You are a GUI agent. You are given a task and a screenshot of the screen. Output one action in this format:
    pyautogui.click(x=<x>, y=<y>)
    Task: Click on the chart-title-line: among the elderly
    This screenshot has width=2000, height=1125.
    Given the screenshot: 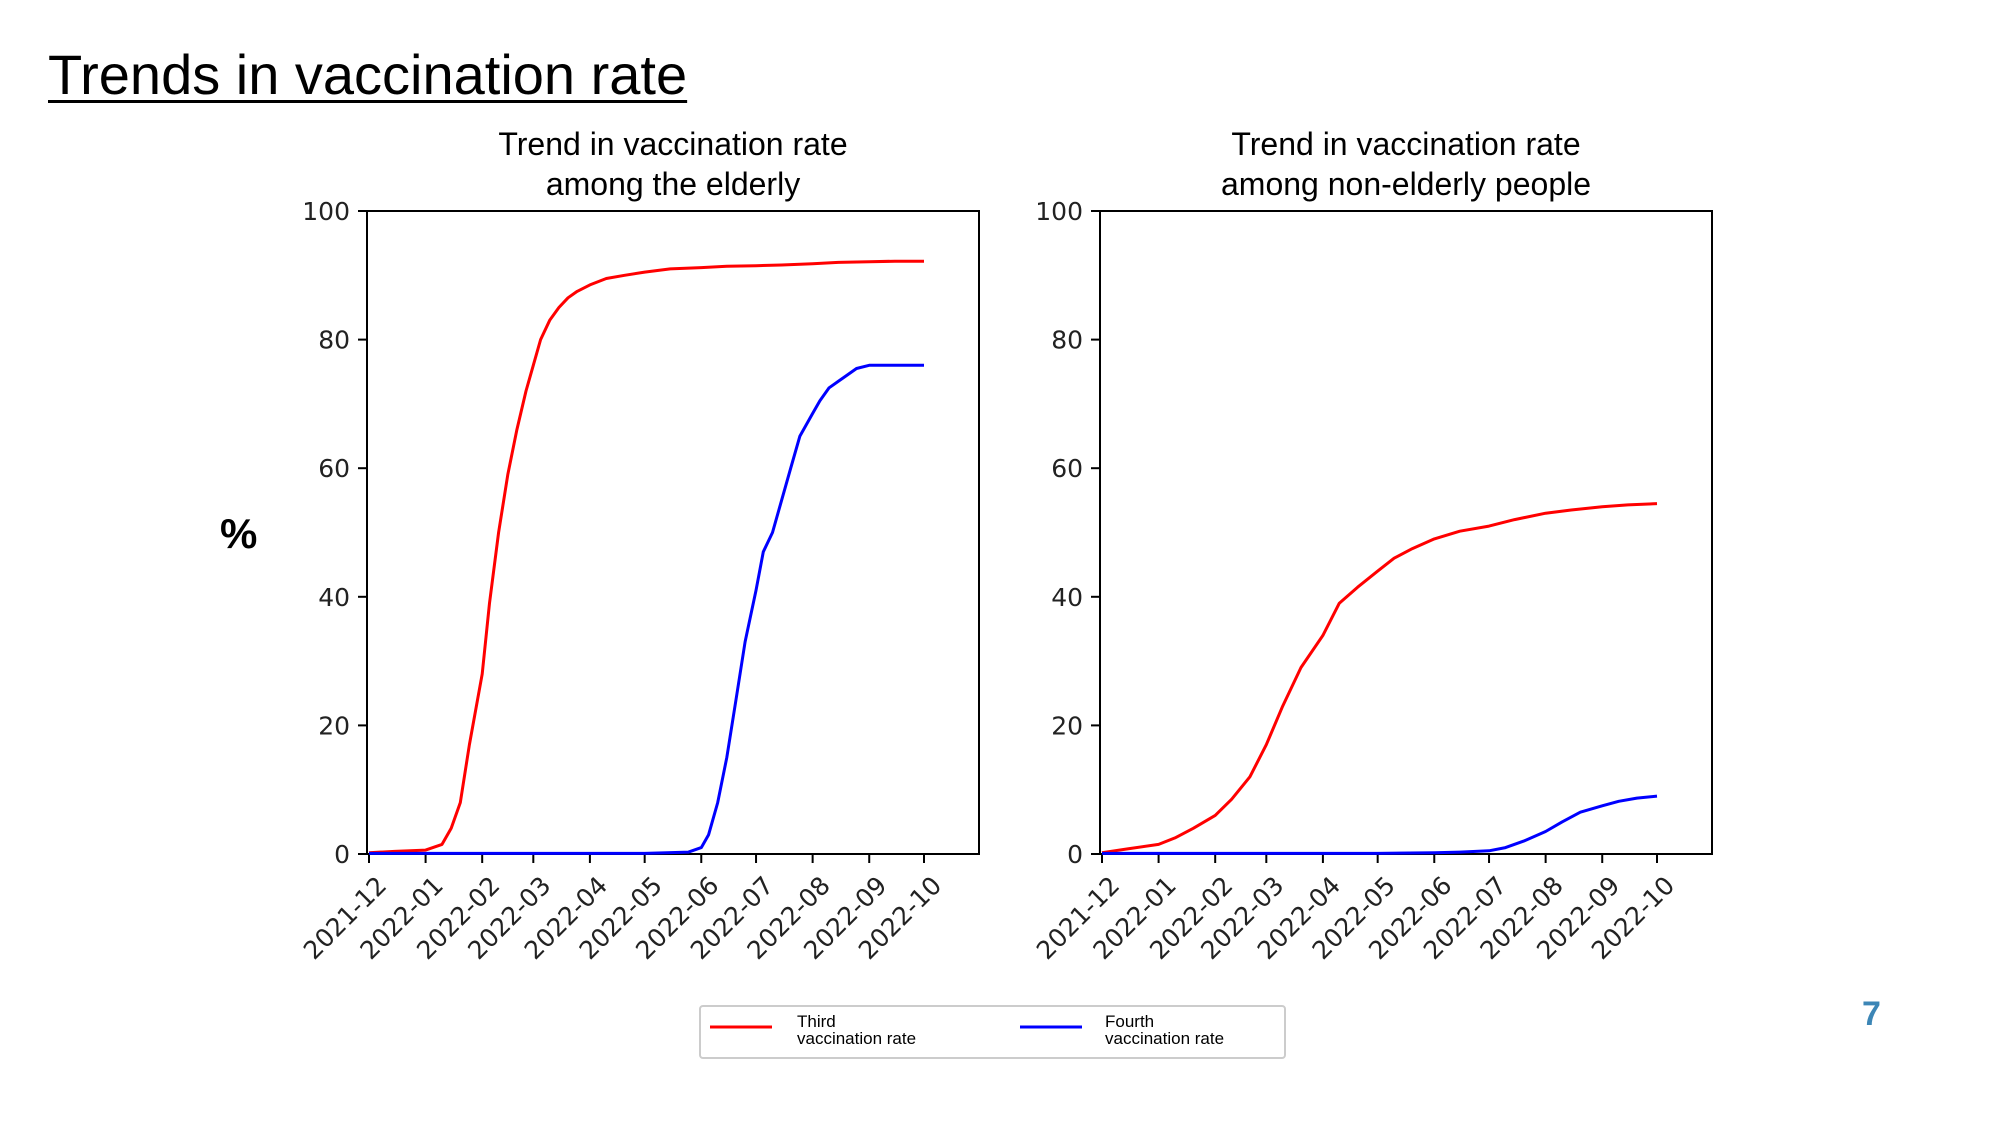 What is the action you would take?
    pyautogui.click(x=673, y=184)
    